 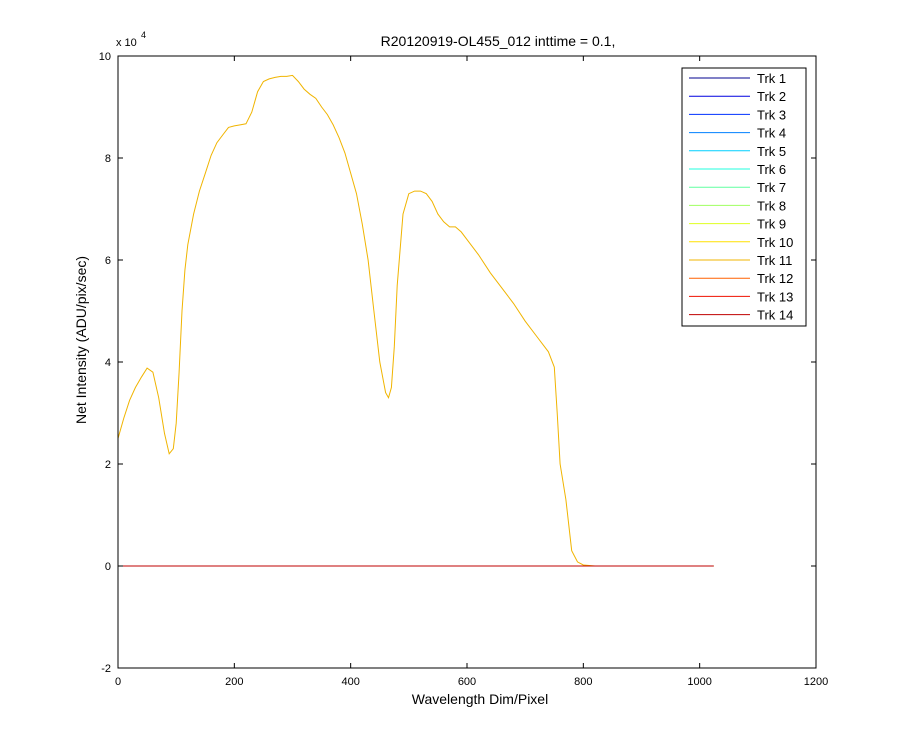 What do you see at coordinates (108, 159) in the screenshot?
I see `y-tick-label: 8` at bounding box center [108, 159].